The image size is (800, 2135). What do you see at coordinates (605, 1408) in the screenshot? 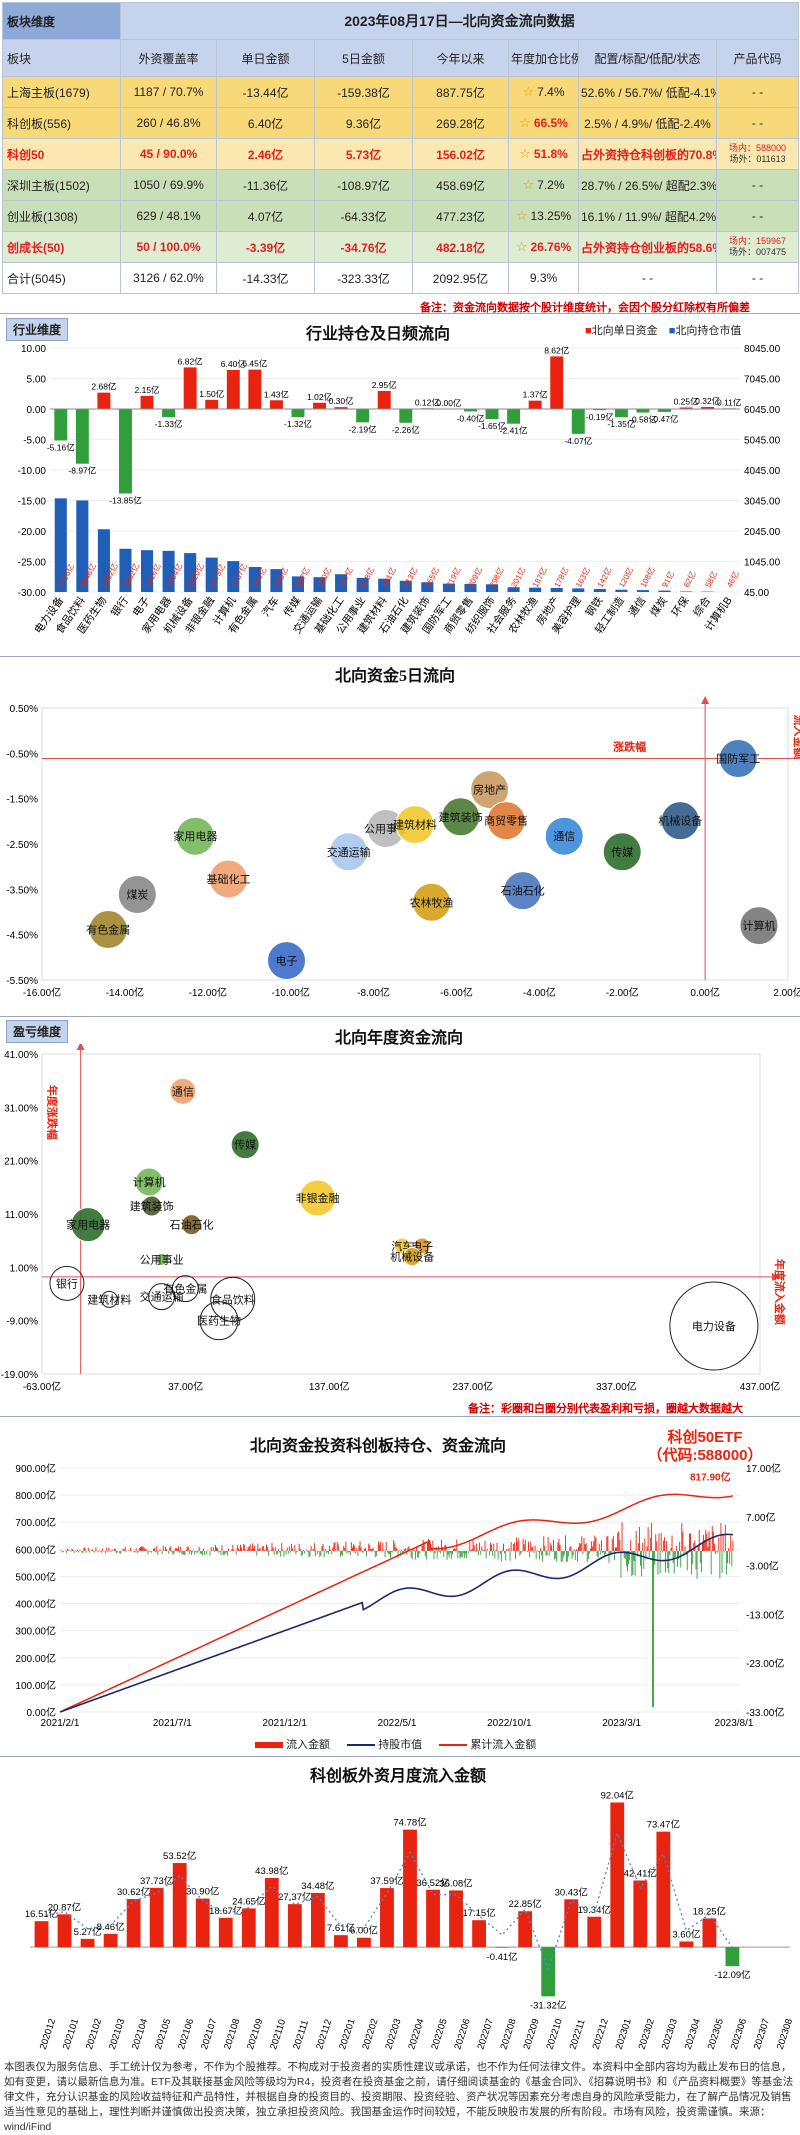
I see `annual-note: 备注：彩圈和白圈分别代表盈利和亏损，圈越大数据越大` at bounding box center [605, 1408].